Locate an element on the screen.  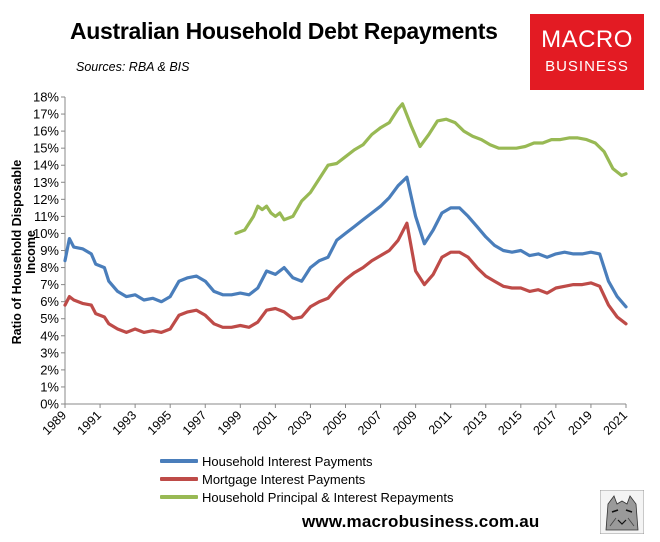
legend-item-1: Household Interest Payments is located at coordinates (306, 461).